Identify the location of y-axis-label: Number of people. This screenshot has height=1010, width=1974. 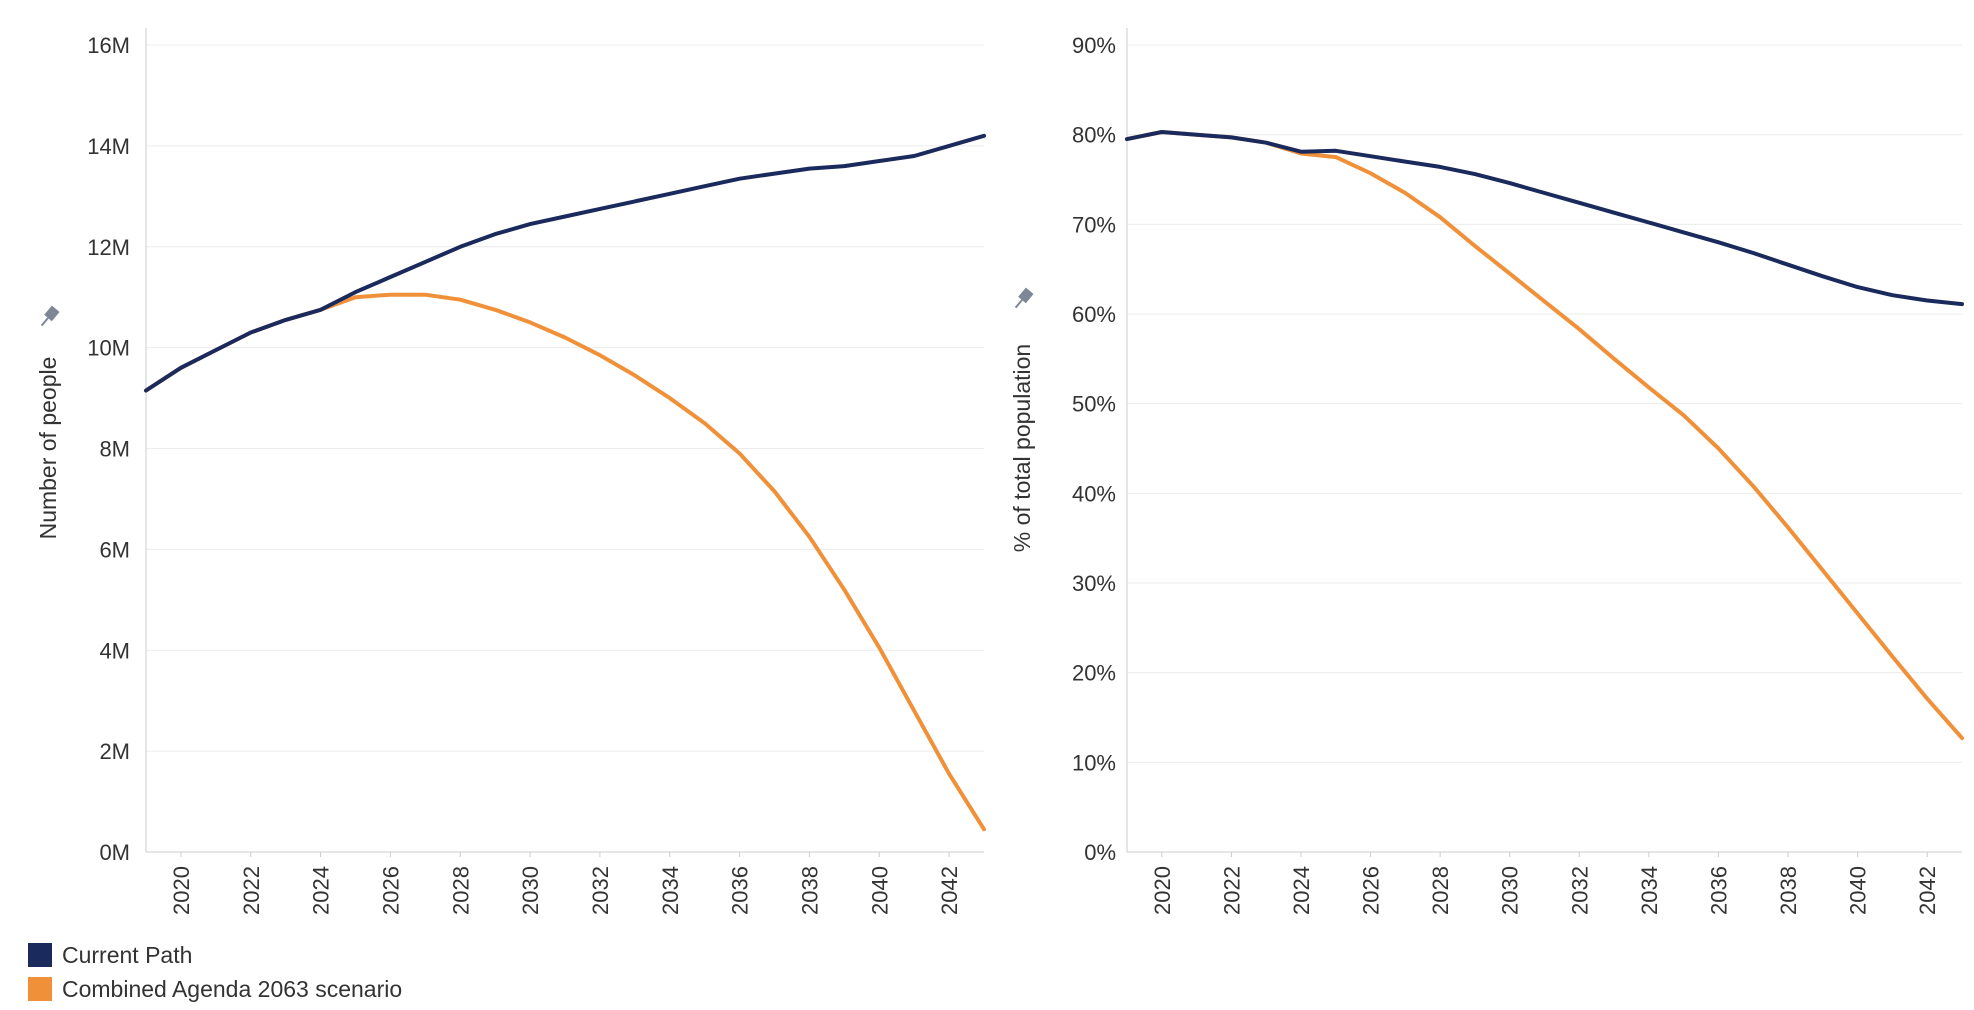
(48, 448).